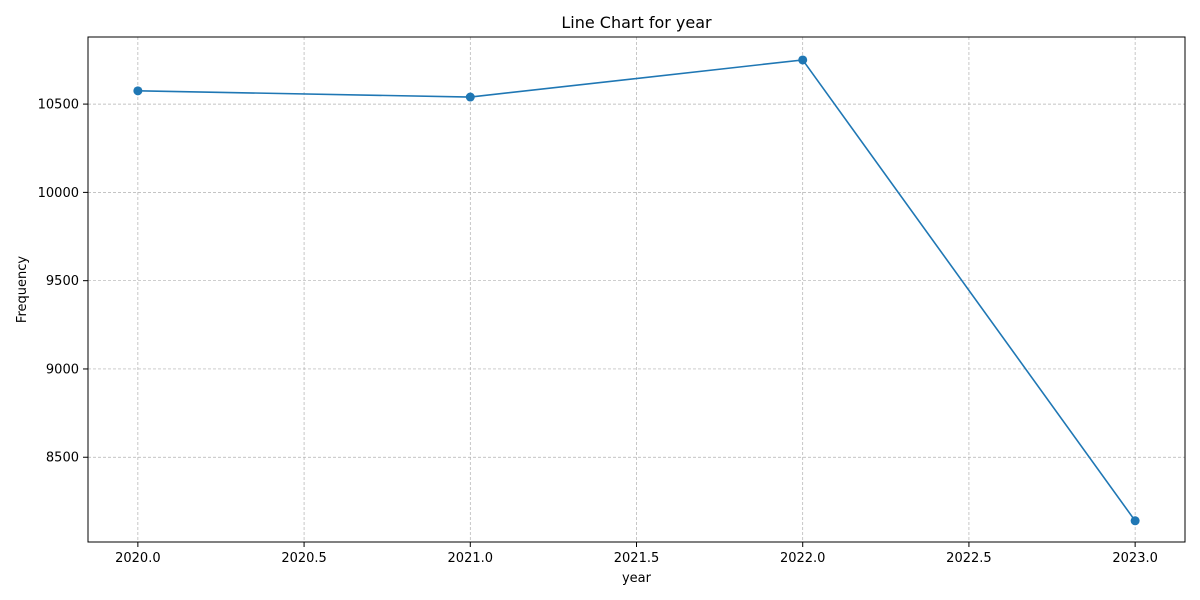 The height and width of the screenshot is (600, 1200). What do you see at coordinates (58, 105) in the screenshot?
I see `y-tick-label: 10500` at bounding box center [58, 105].